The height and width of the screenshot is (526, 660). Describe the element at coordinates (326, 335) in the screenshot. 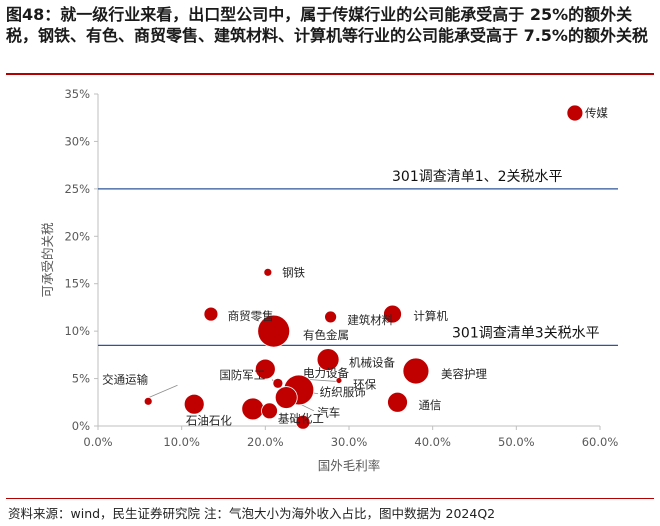

I see `bubble-label: 有色金属` at that location.